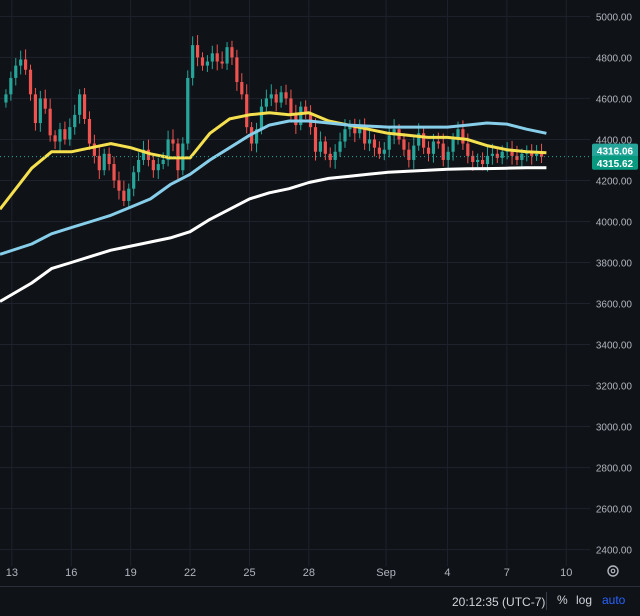  Describe the element at coordinates (507, 573) in the screenshot. I see `x-tick-label: 7` at that location.